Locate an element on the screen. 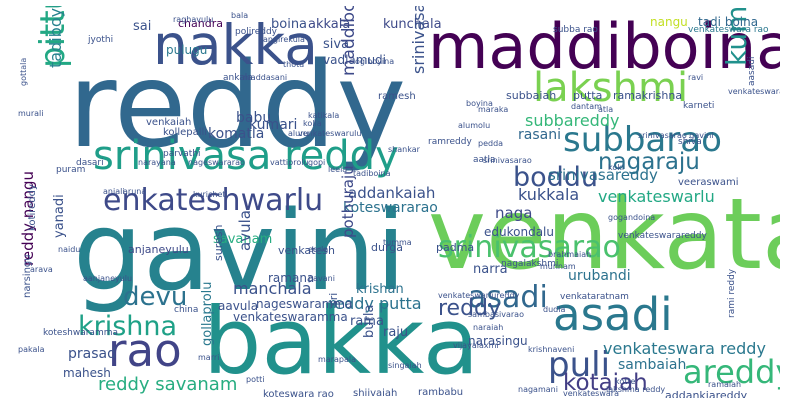  word-20: devu is located at coordinates (155, 297).